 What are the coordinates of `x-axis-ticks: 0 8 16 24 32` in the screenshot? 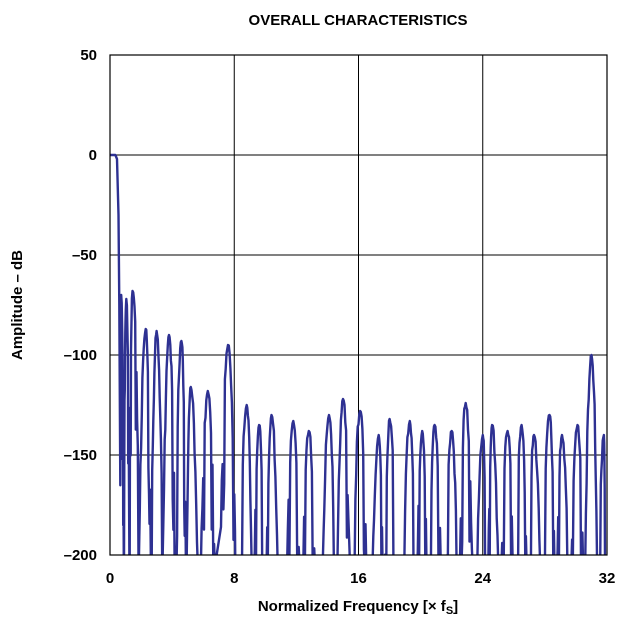 It's located at (361, 578).